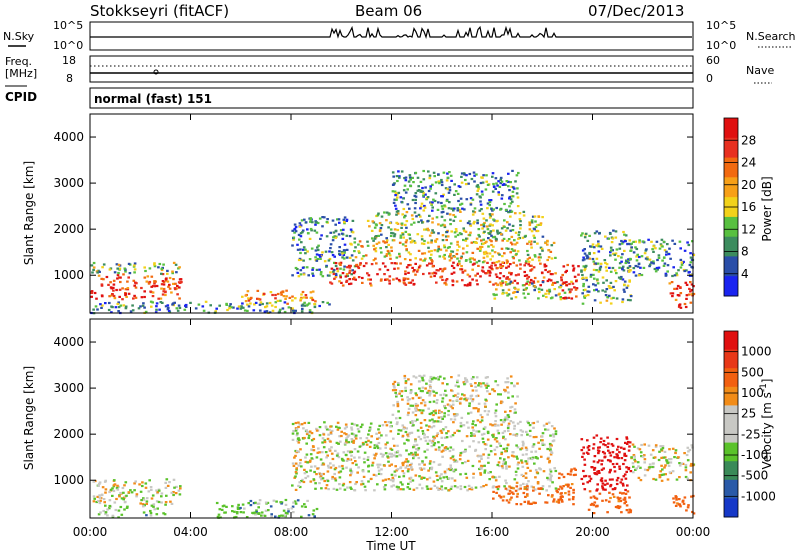 Image resolution: width=800 pixels, height=554 pixels. What do you see at coordinates (68, 342) in the screenshot?
I see `y-tick-label: 4000` at bounding box center [68, 342].